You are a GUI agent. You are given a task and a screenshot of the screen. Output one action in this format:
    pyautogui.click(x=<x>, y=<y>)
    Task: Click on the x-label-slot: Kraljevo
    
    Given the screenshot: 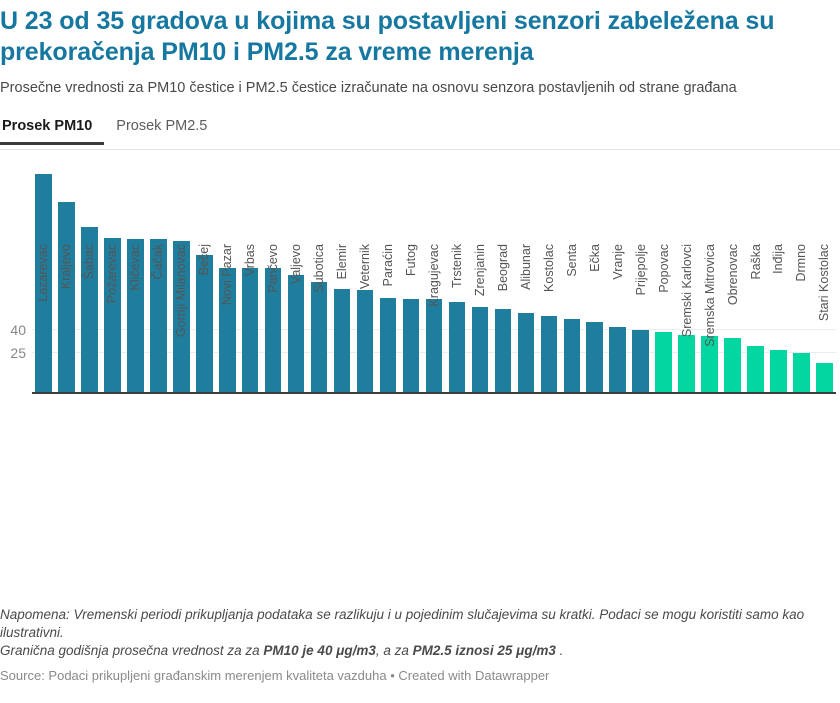 What is the action you would take?
    pyautogui.click(x=66, y=302)
    